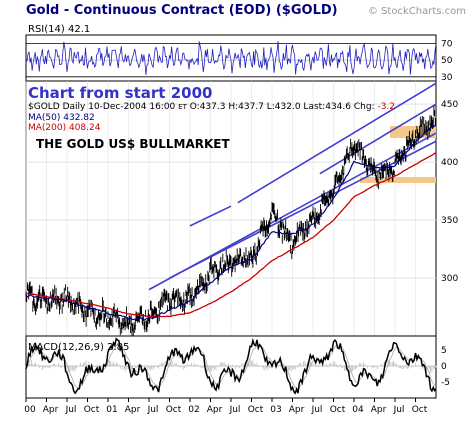  I want to click on x-tick-label: 01, so click(111, 410).